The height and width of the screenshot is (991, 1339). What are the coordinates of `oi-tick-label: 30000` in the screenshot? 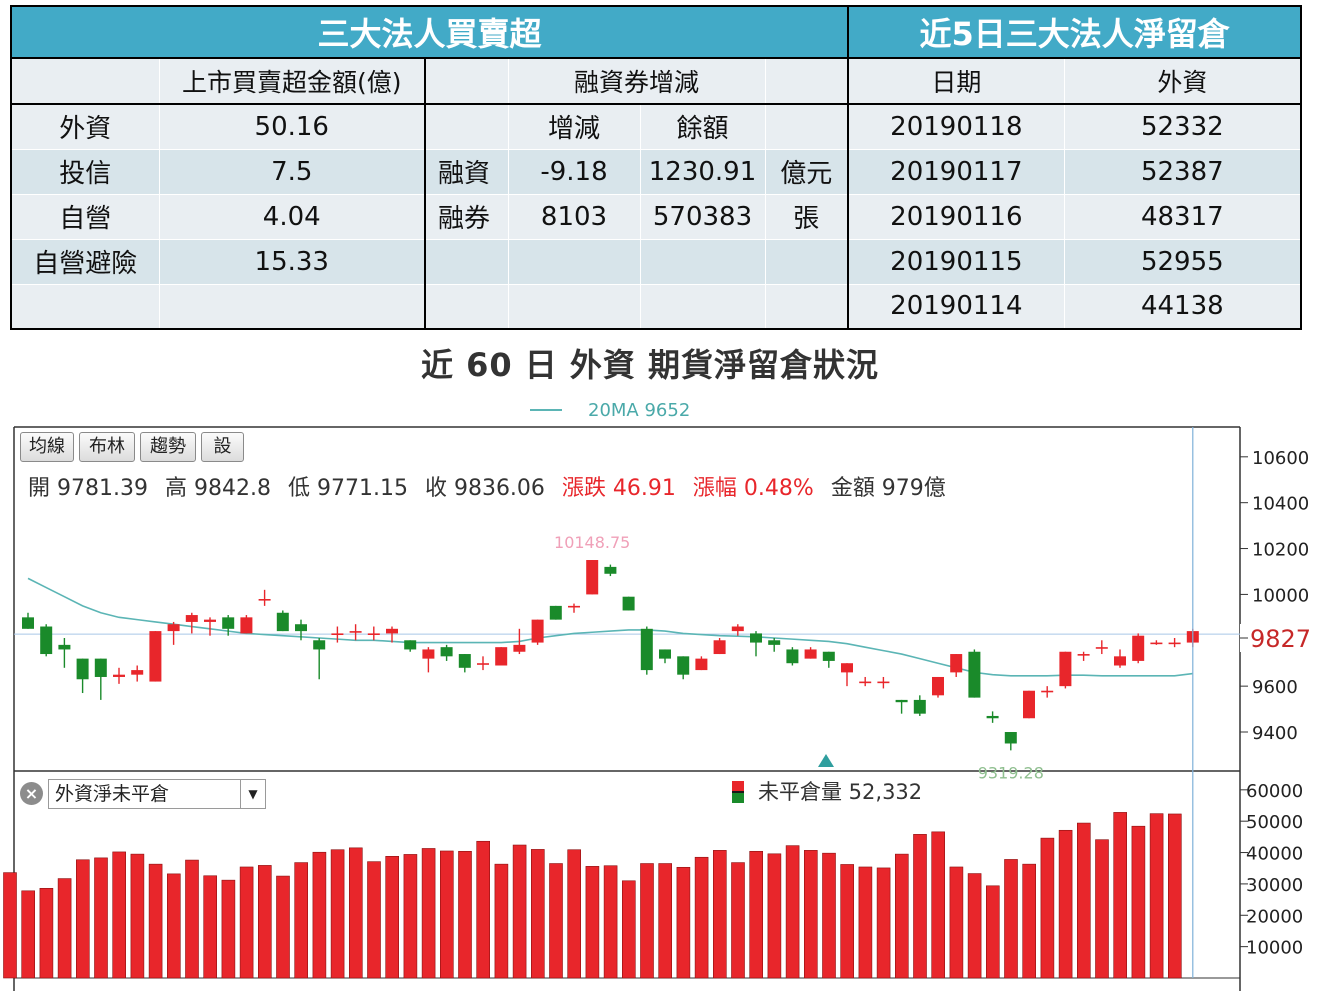 It's located at (1274, 885).